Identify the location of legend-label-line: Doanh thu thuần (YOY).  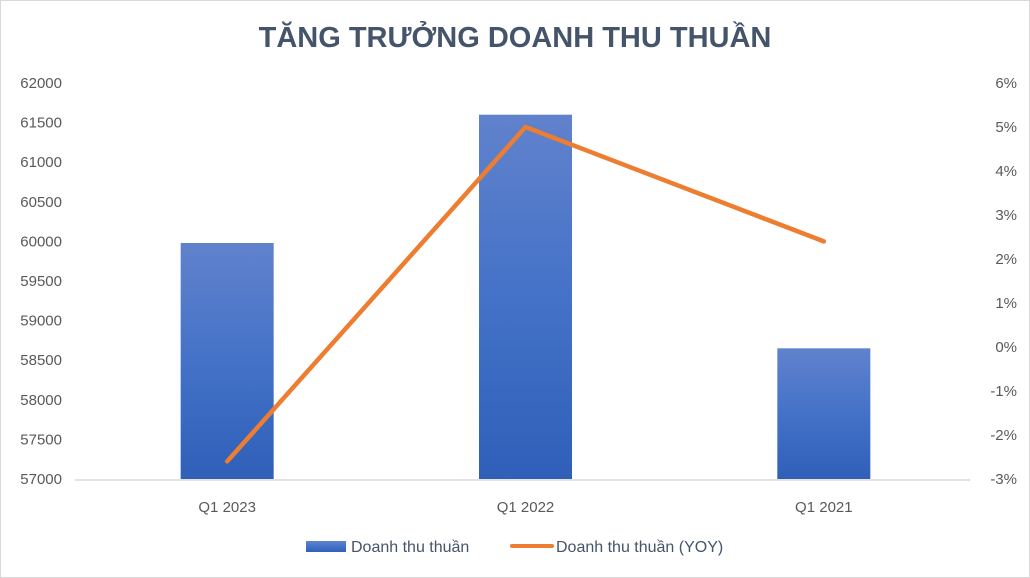
(639, 547).